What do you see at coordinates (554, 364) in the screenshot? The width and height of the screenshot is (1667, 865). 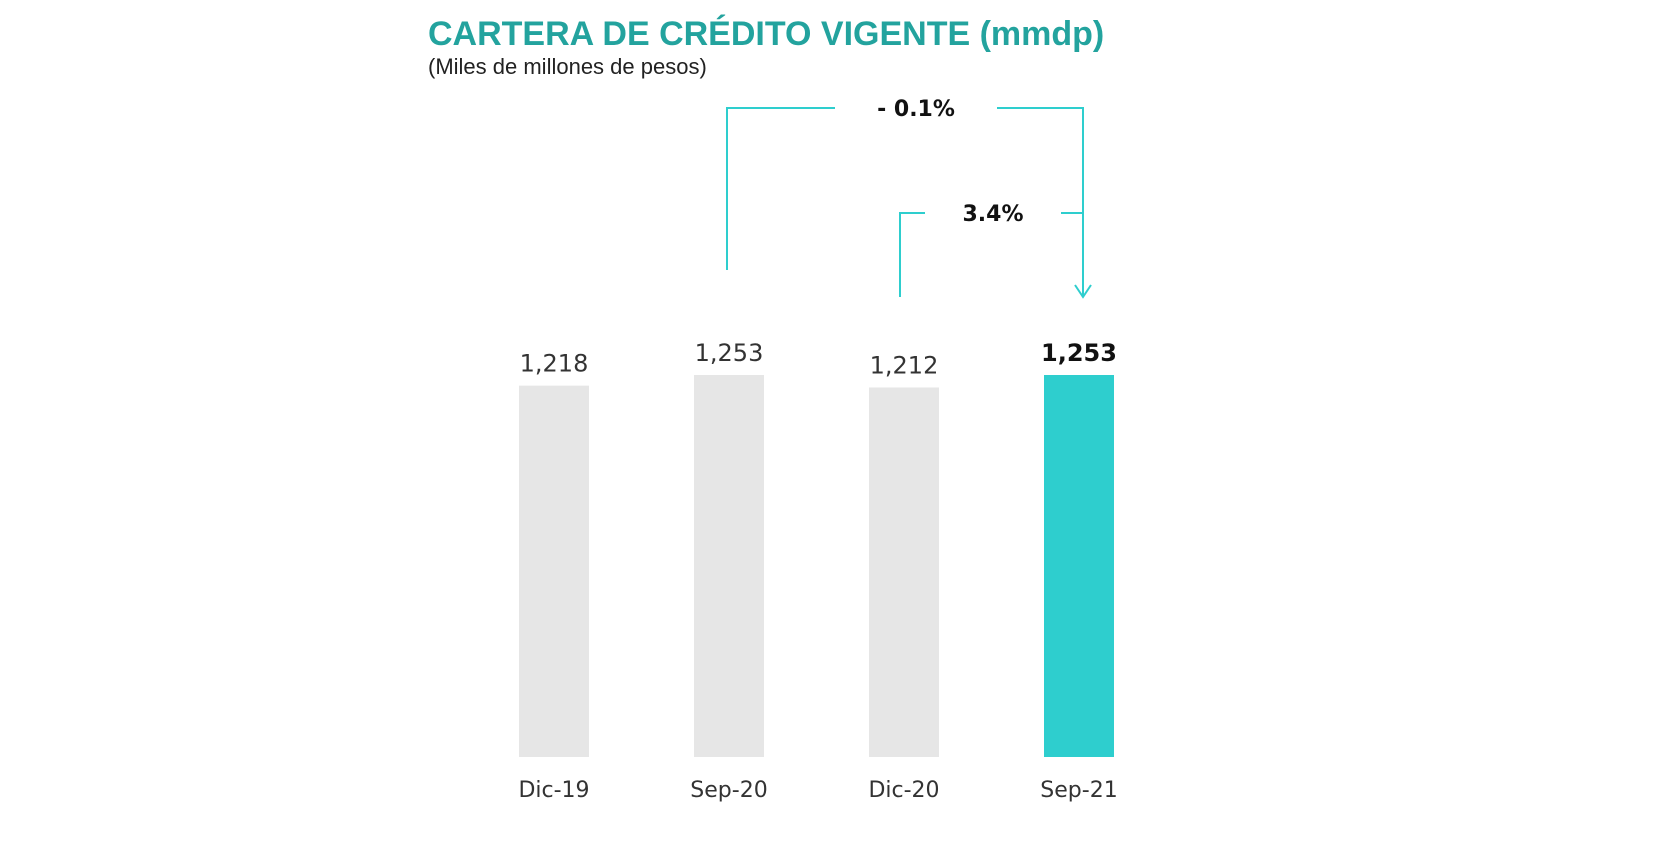 I see `value-label: 1,218` at bounding box center [554, 364].